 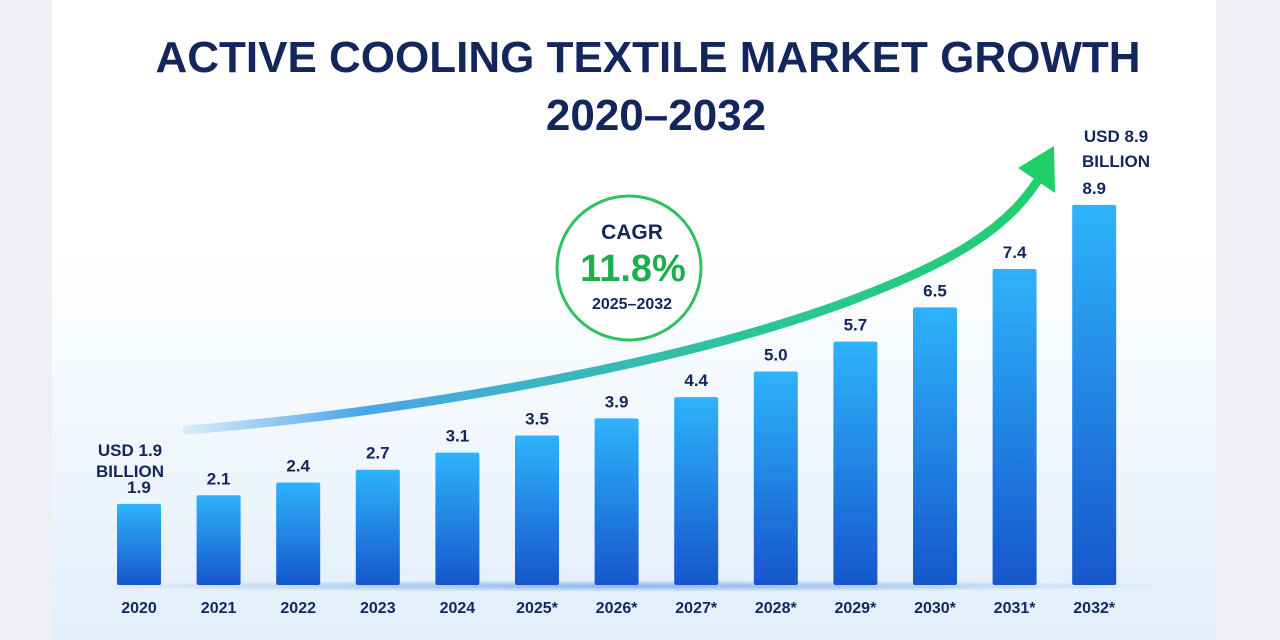 I want to click on bar-2032, so click(x=1094, y=394).